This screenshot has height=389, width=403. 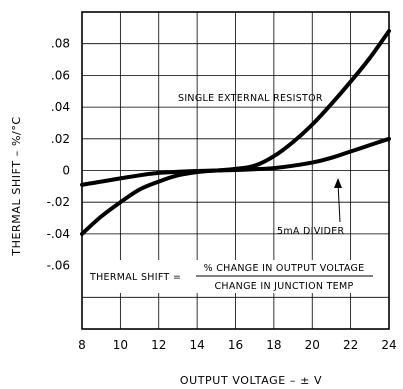 What do you see at coordinates (58, 155) in the screenshot?
I see `y-tick-labels: .08 .06 .04 .02 0 -.02 -.04 -.06` at bounding box center [58, 155].